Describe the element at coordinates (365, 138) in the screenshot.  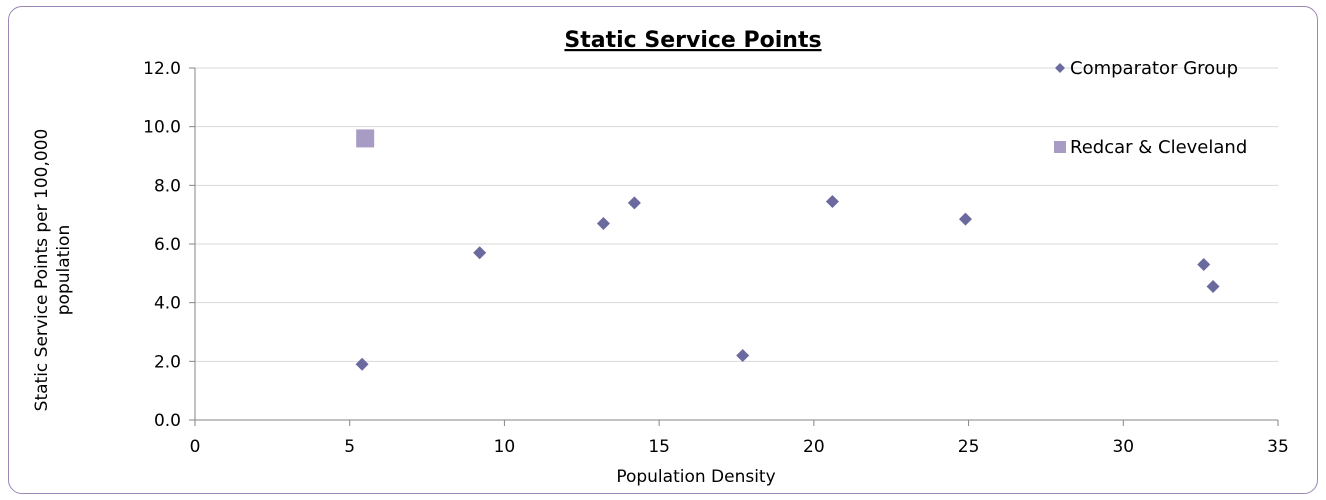
I see `redcar-point` at that location.